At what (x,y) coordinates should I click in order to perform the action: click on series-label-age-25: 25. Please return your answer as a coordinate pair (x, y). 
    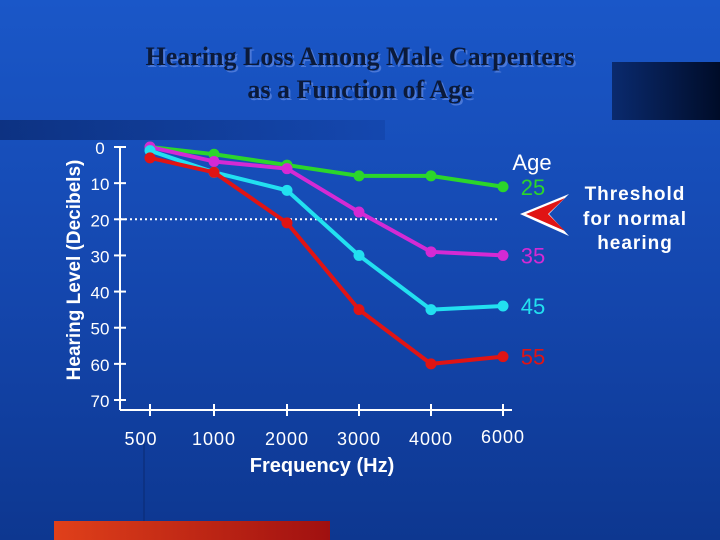
    Looking at the image, I should click on (533, 187).